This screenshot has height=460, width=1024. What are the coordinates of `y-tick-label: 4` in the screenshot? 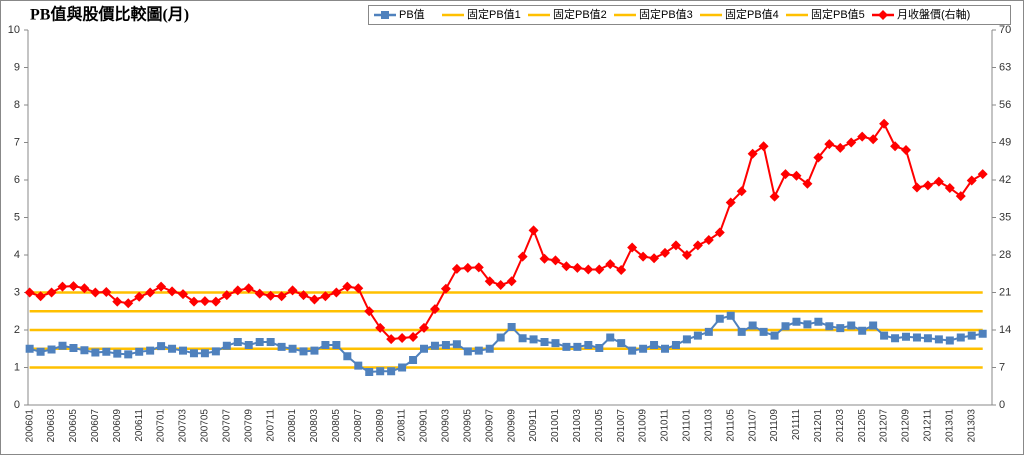 It's located at (17, 255).